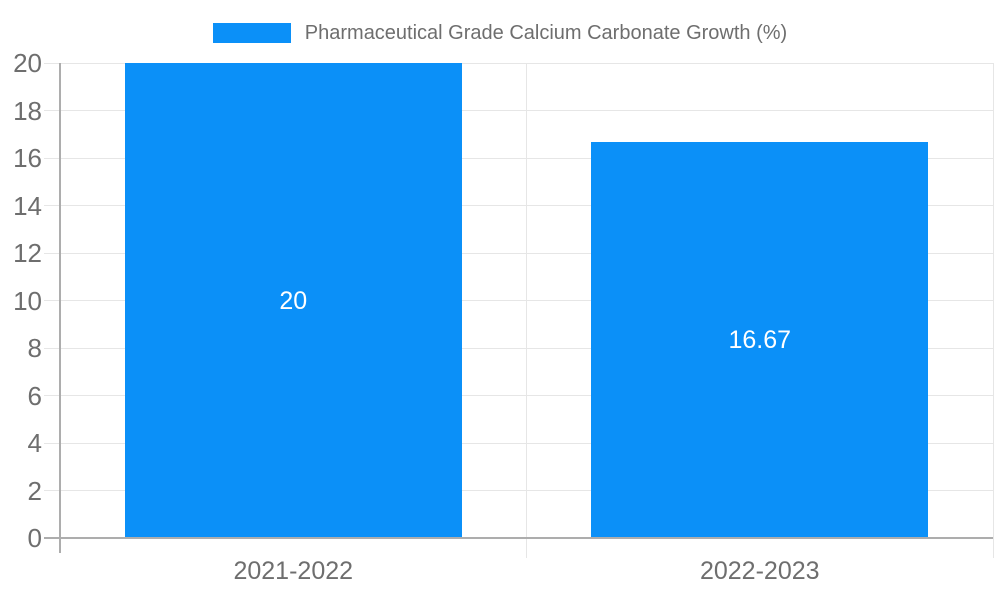 The width and height of the screenshot is (1000, 600). I want to click on bar-value-label: 16.67, so click(760, 340).